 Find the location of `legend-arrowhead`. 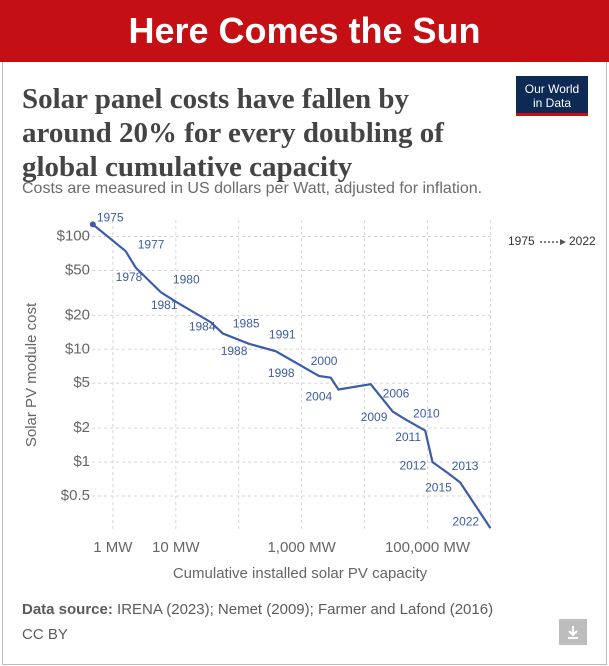

legend-arrowhead is located at coordinates (563, 242).